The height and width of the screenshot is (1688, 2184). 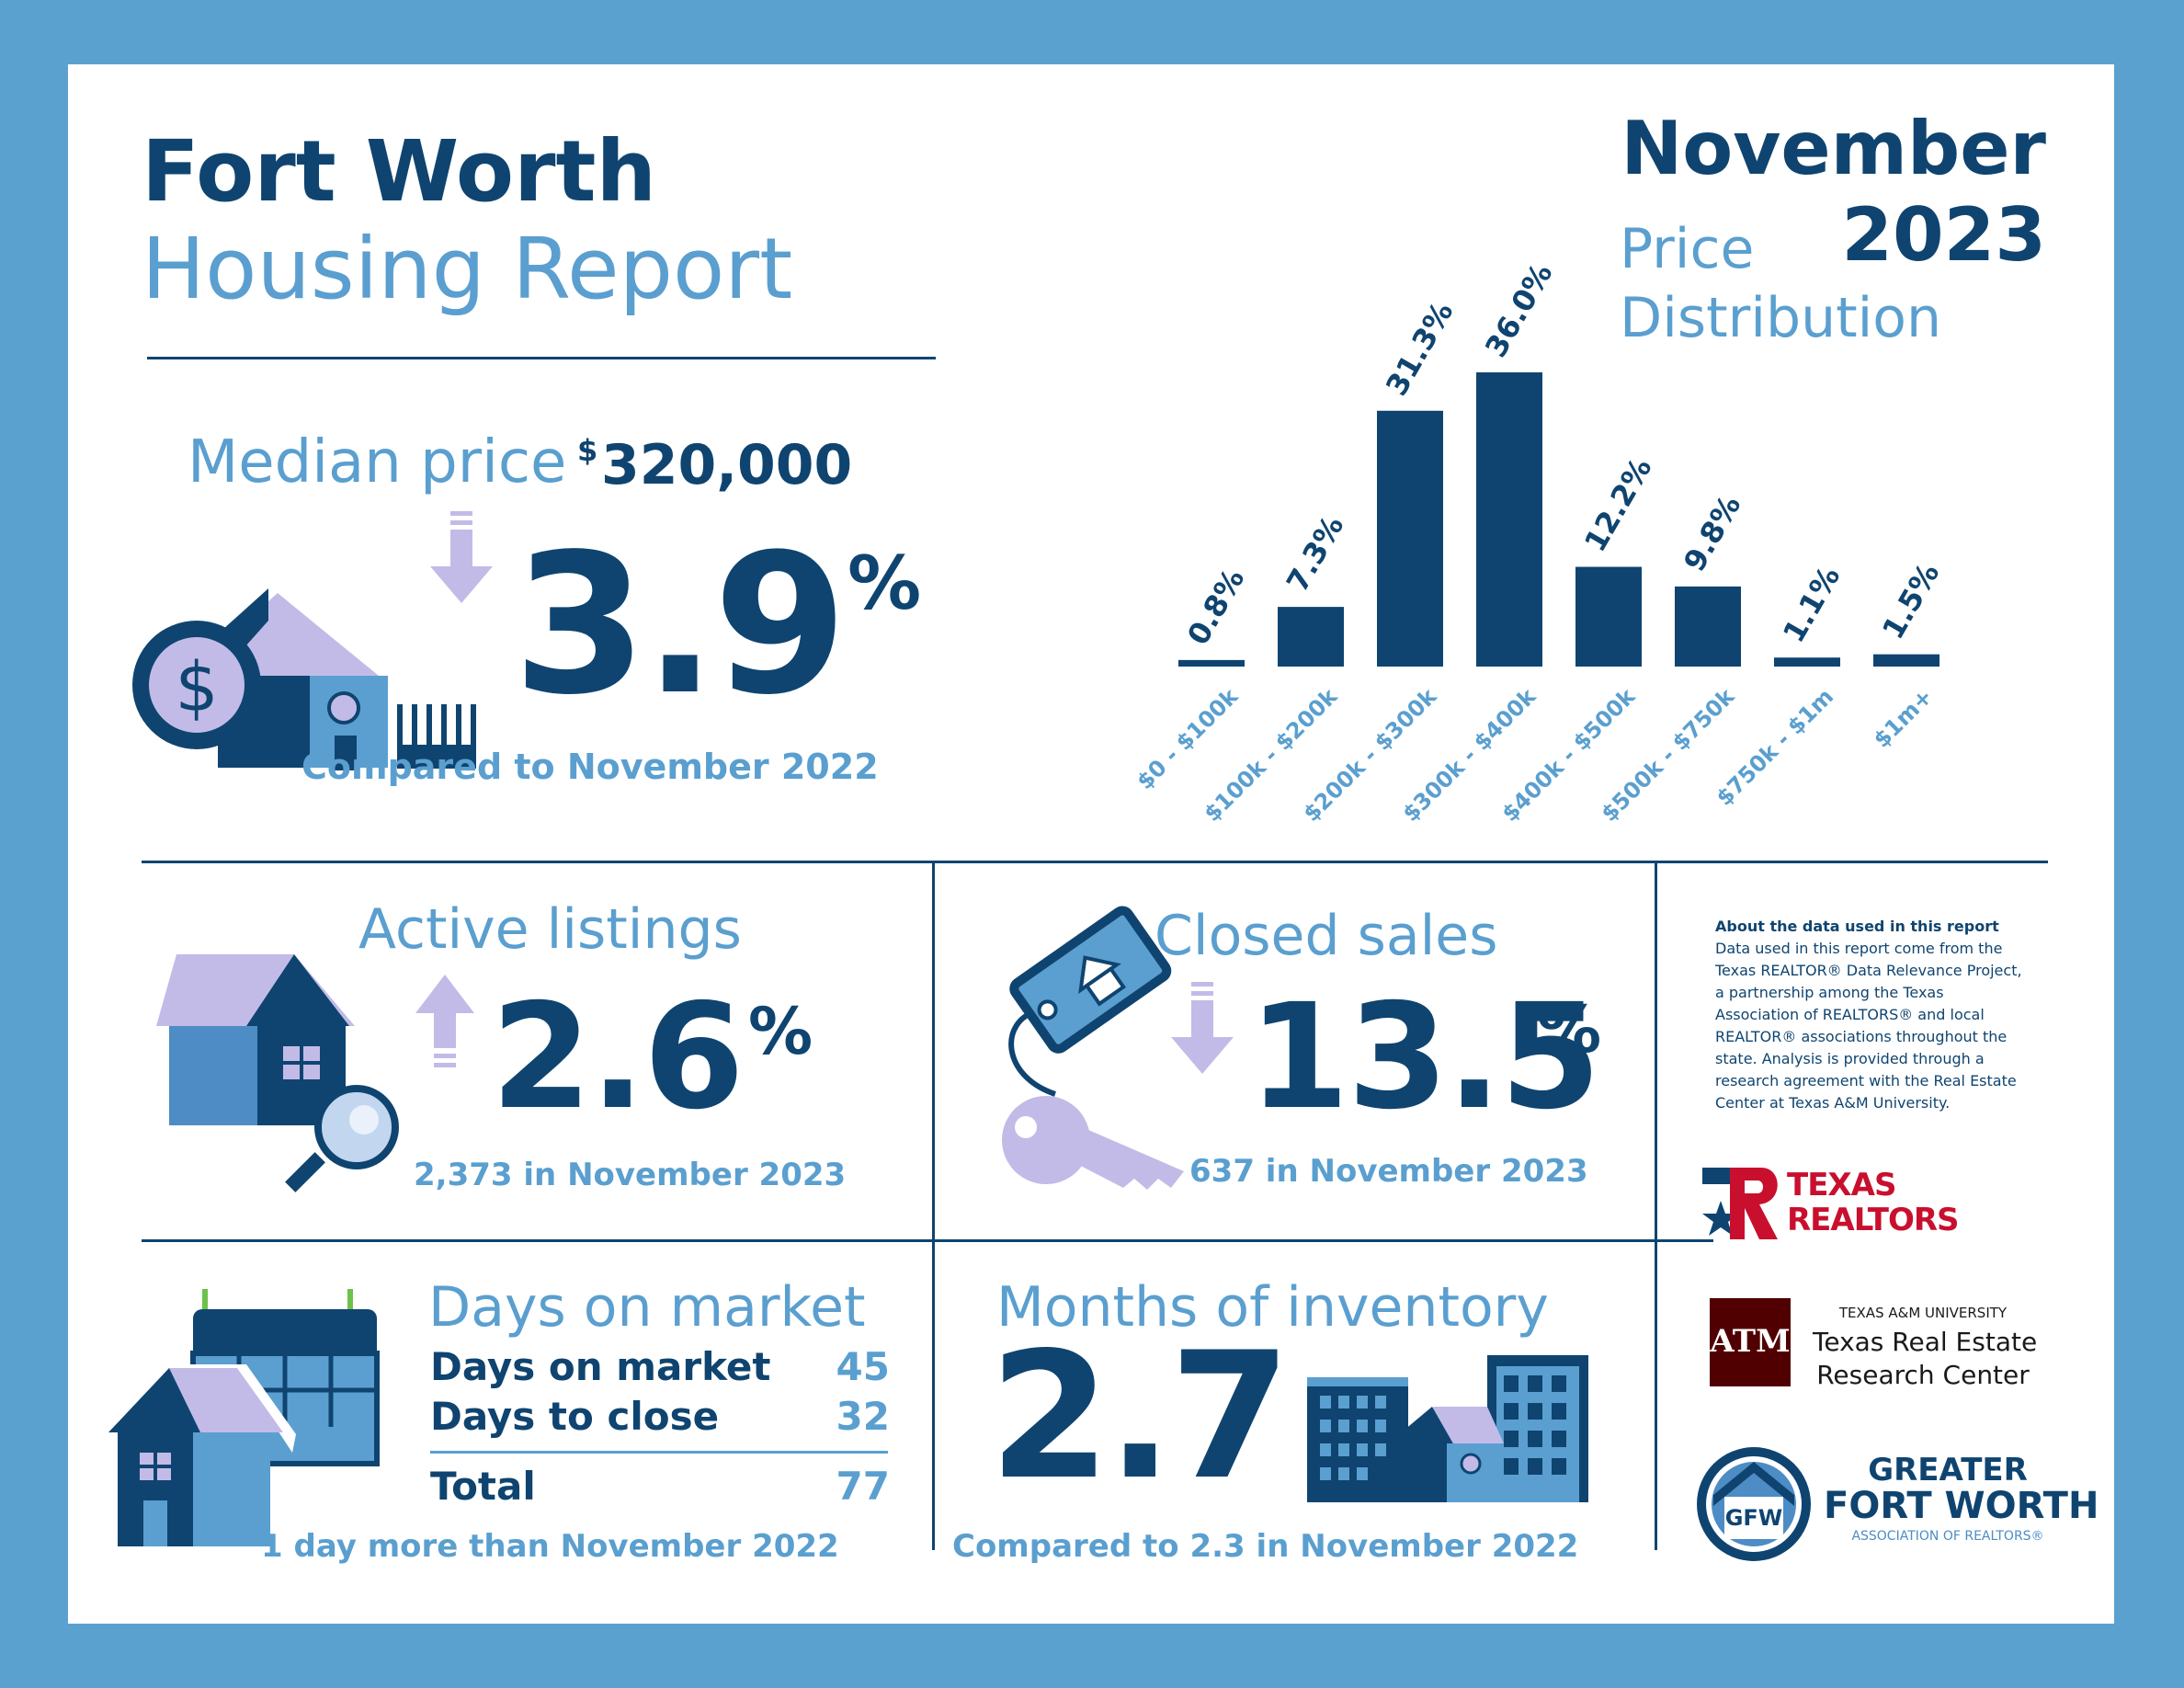 I want to click on about-title: About the data used in this report, so click(x=1857, y=927).